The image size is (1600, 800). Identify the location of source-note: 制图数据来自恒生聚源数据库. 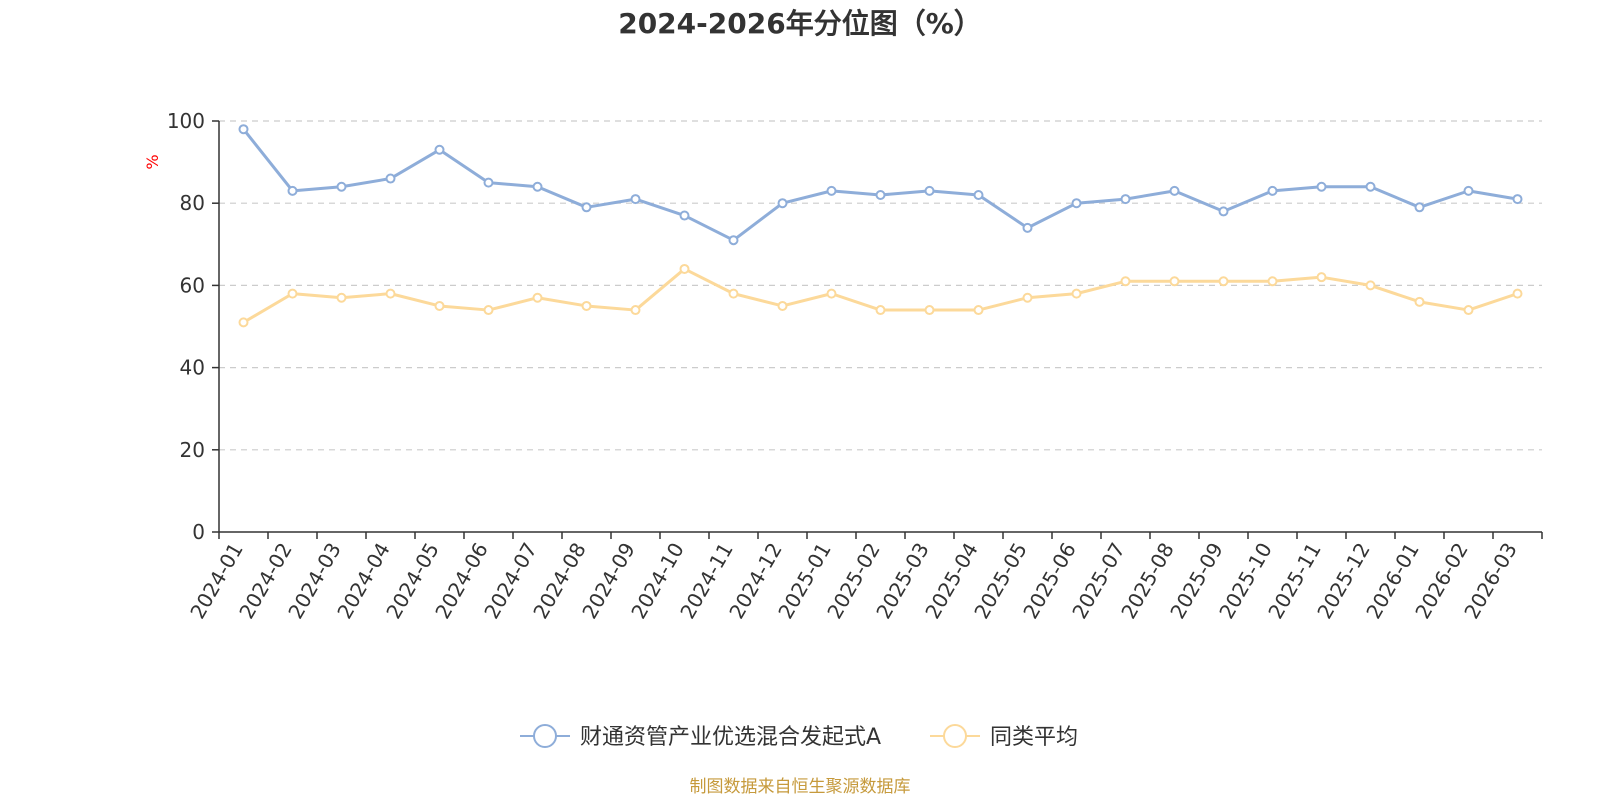
(800, 787).